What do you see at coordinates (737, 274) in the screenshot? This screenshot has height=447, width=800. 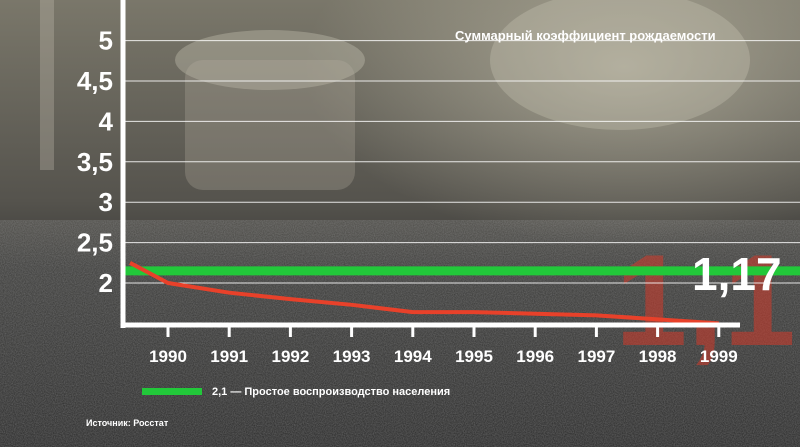 I see `end-value-label: 1,17` at bounding box center [737, 274].